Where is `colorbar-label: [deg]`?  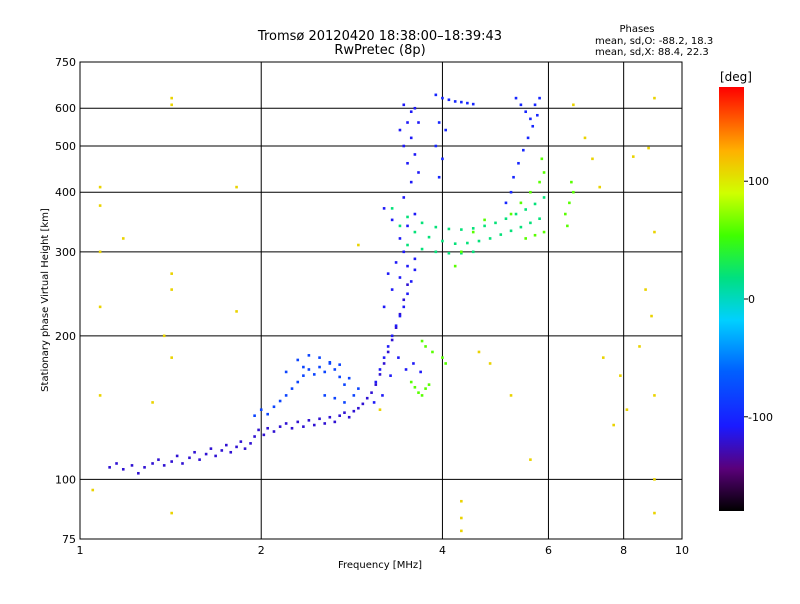 colorbar-label: [deg] is located at coordinates (736, 77).